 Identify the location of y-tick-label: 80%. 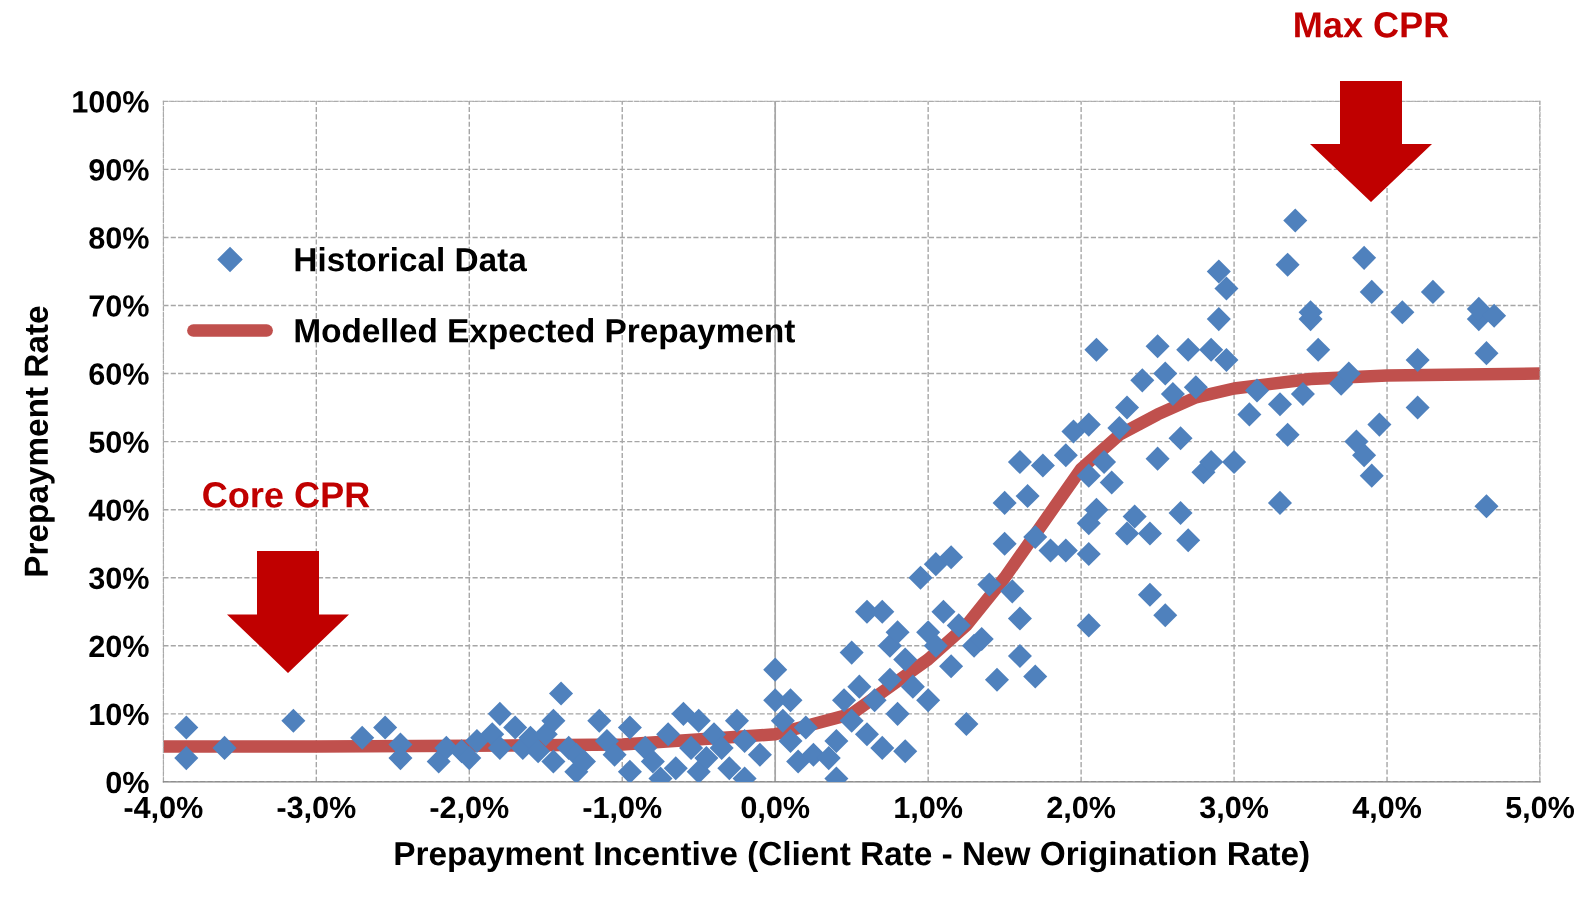
(119, 238).